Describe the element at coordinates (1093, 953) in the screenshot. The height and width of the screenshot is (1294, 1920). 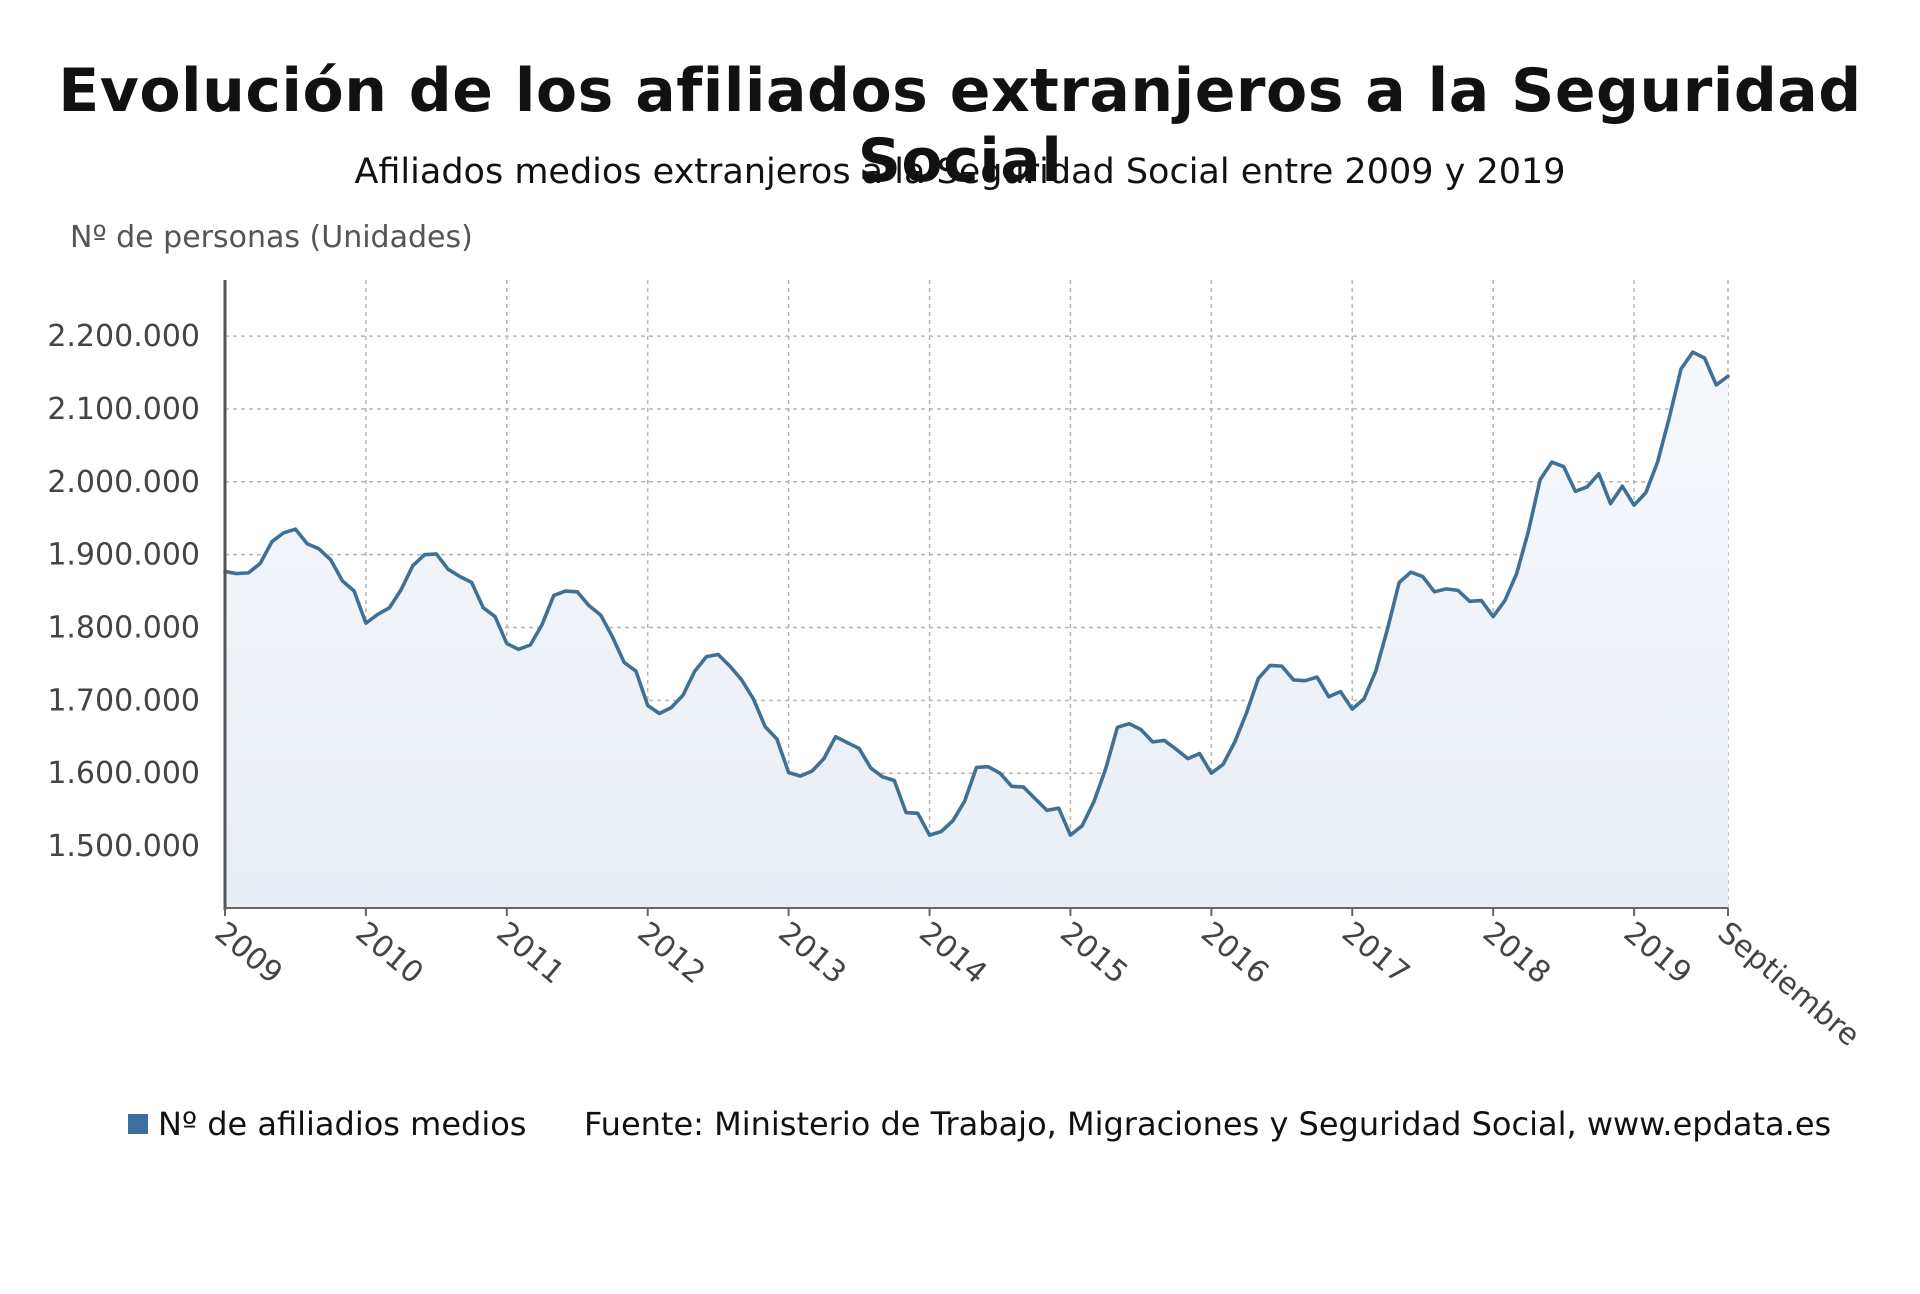
I see `x-tick-label: 2015` at that location.